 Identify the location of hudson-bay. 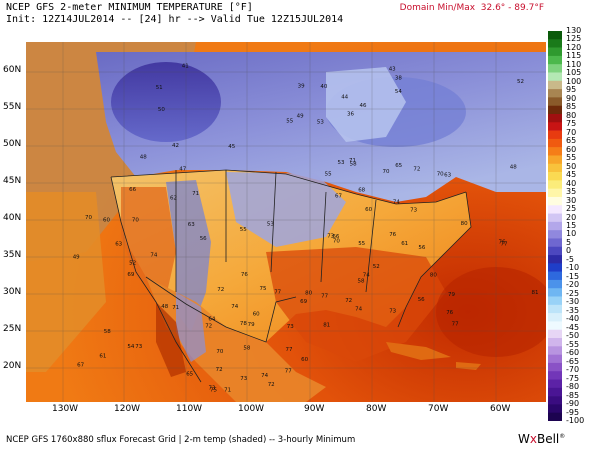
(366, 104).